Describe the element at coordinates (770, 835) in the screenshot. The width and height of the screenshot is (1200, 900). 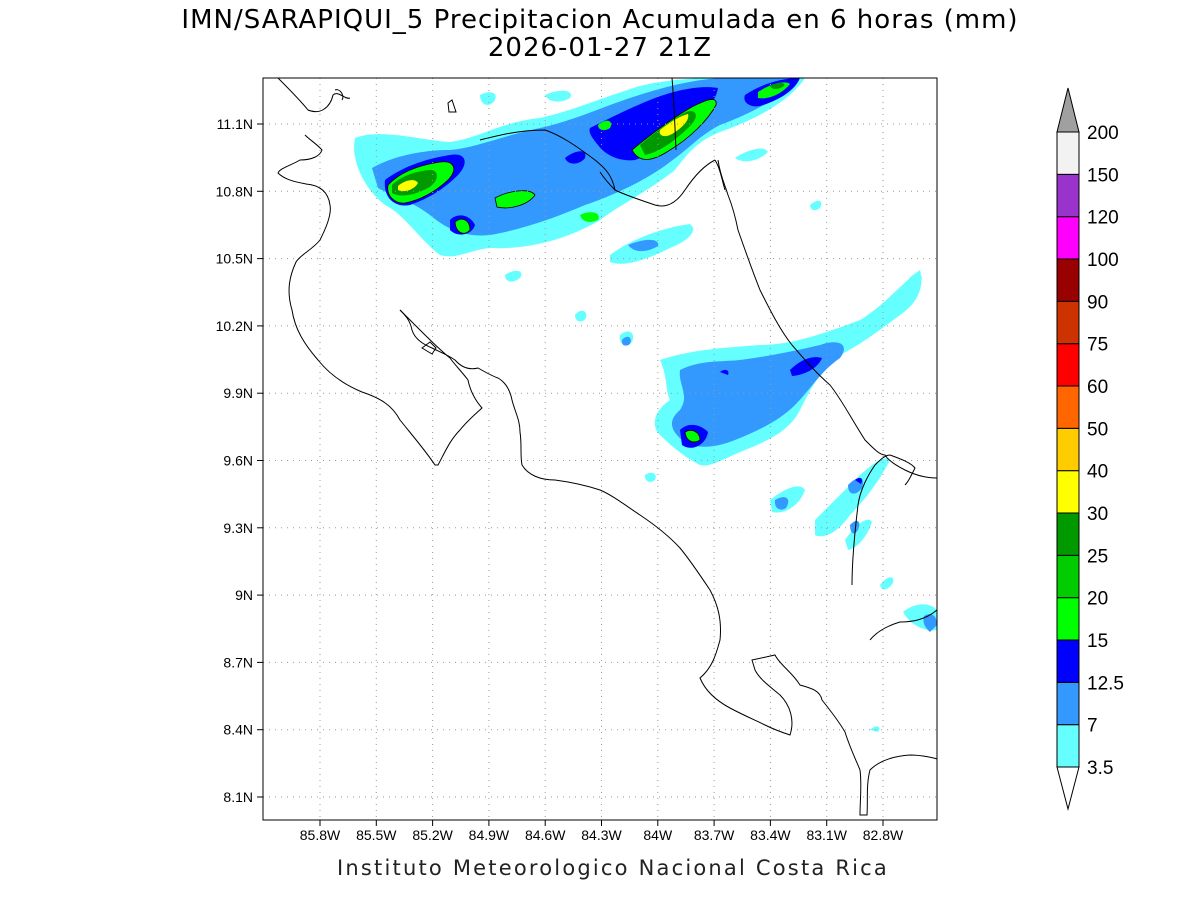
I see `lon-tick-label: 83.4W` at that location.